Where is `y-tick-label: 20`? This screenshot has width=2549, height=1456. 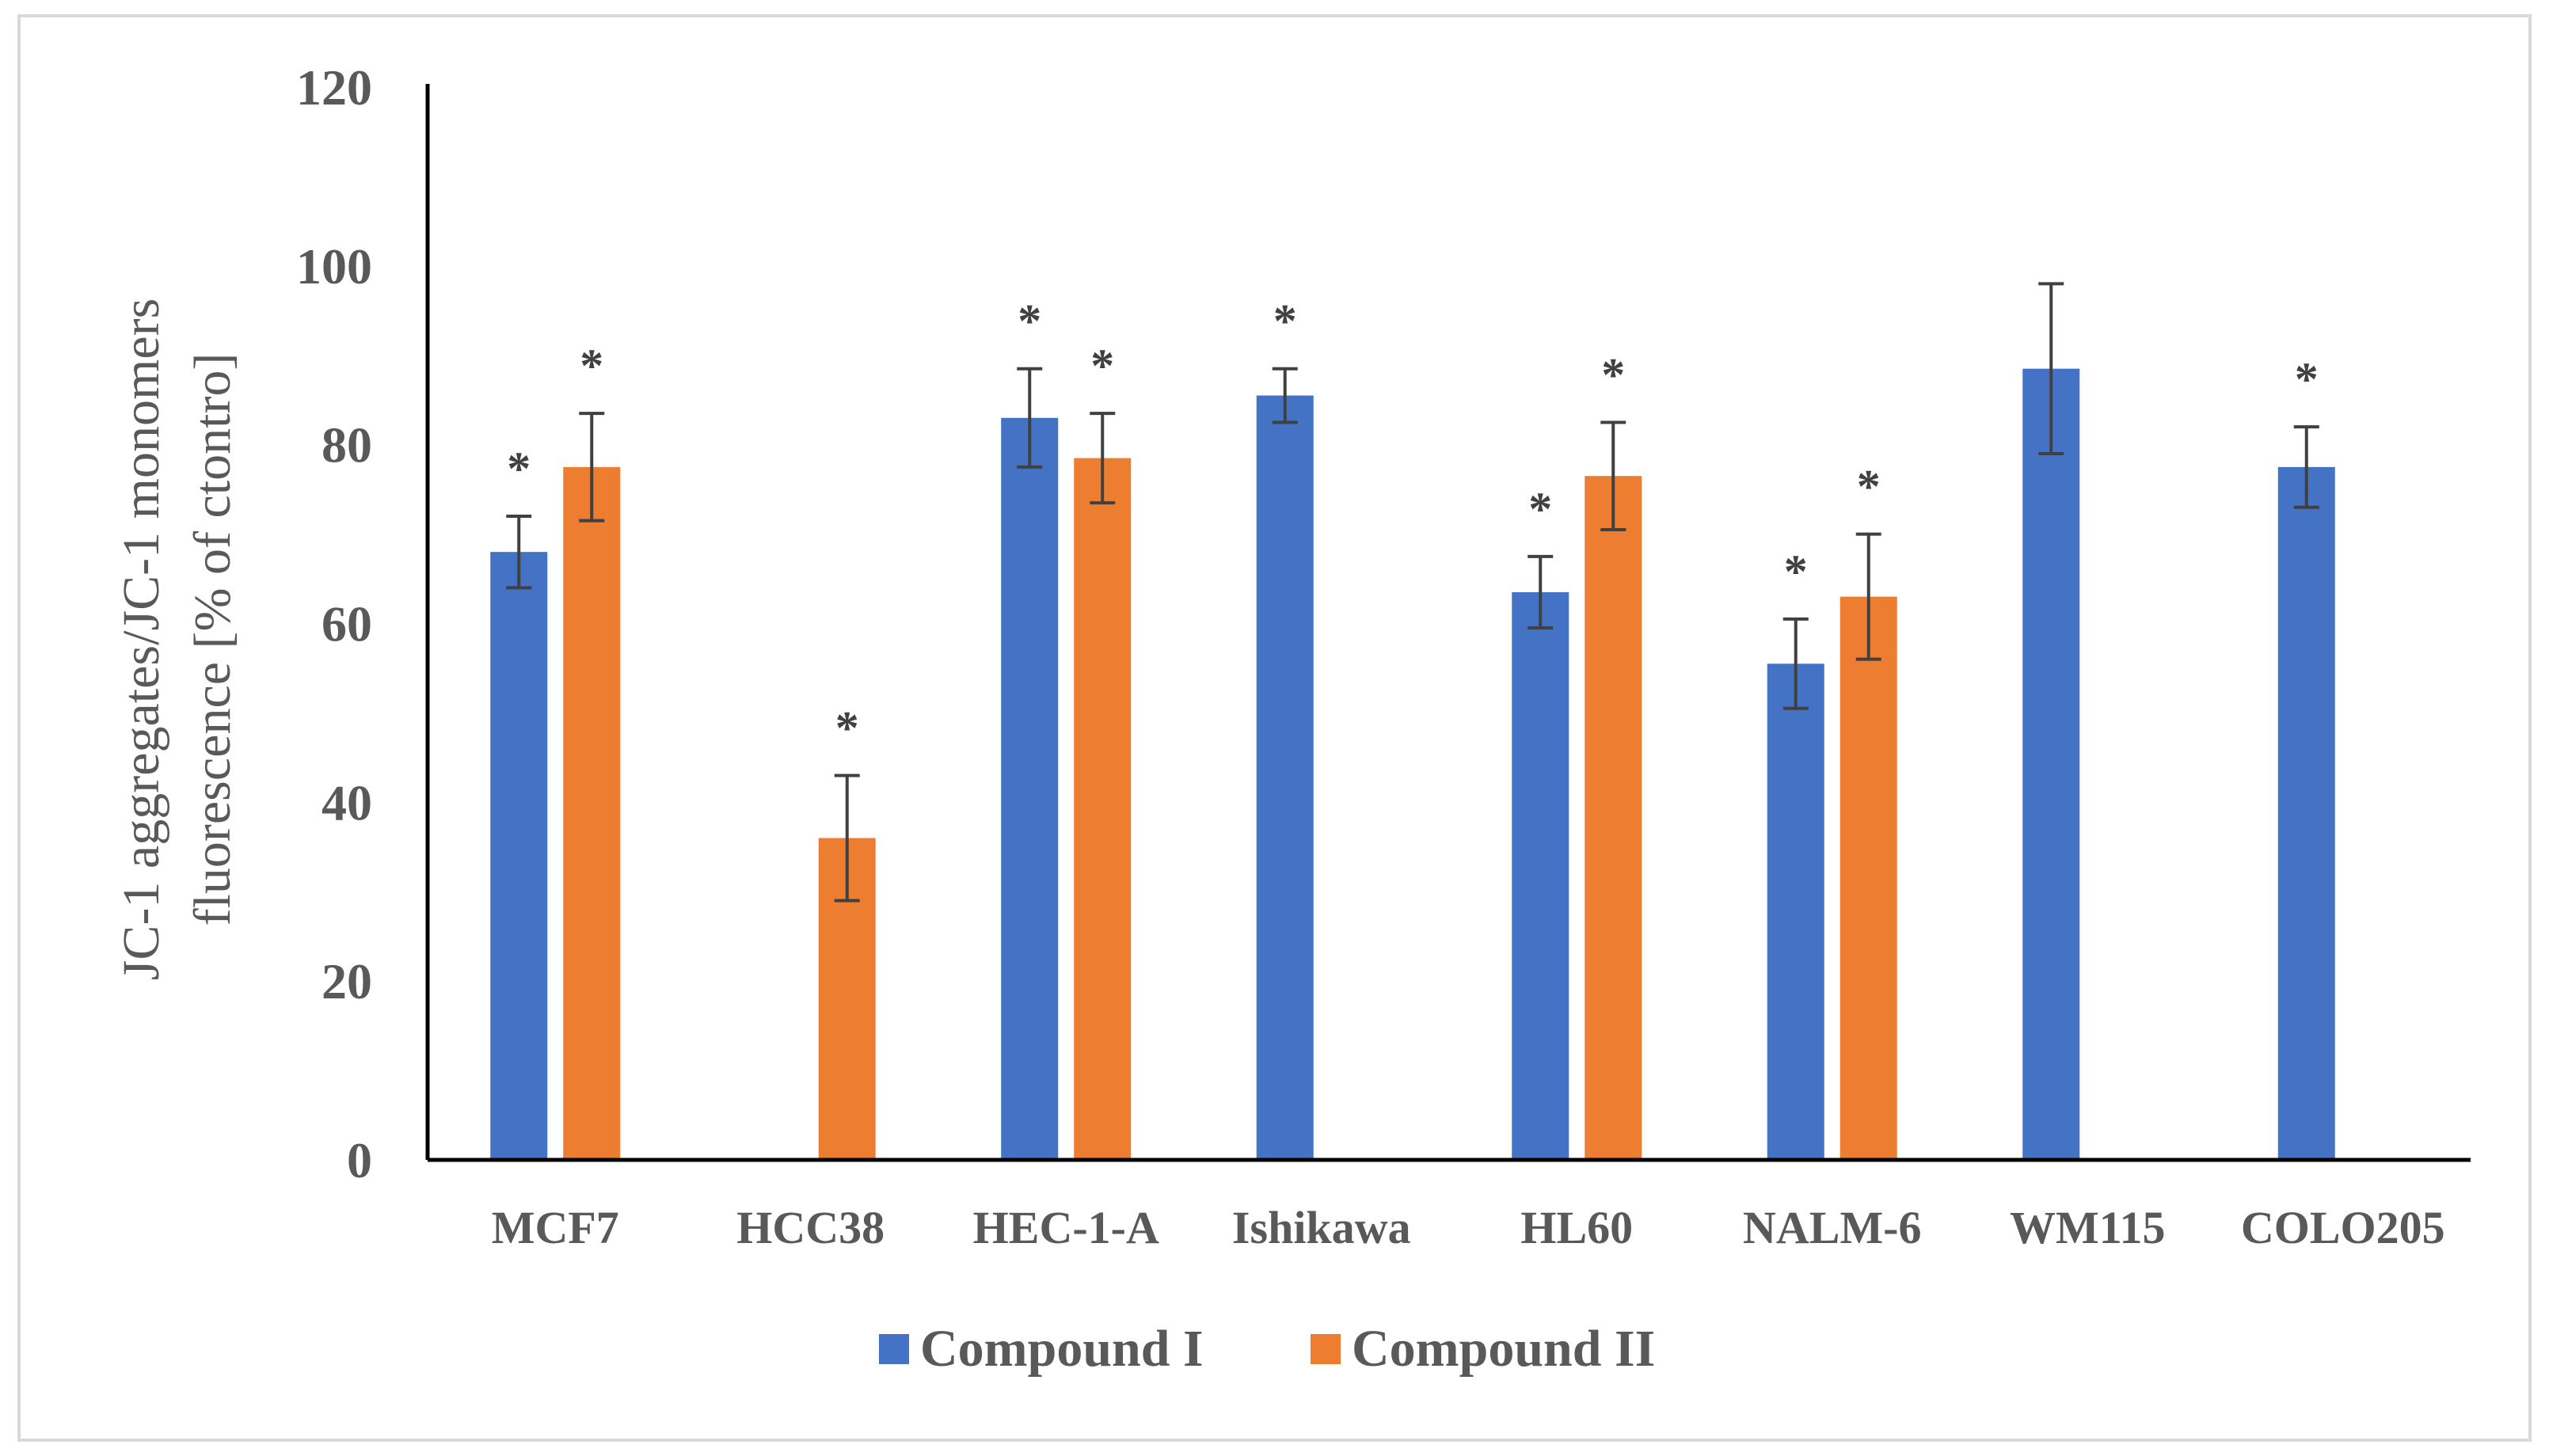 y-tick-label: 20 is located at coordinates (346, 981).